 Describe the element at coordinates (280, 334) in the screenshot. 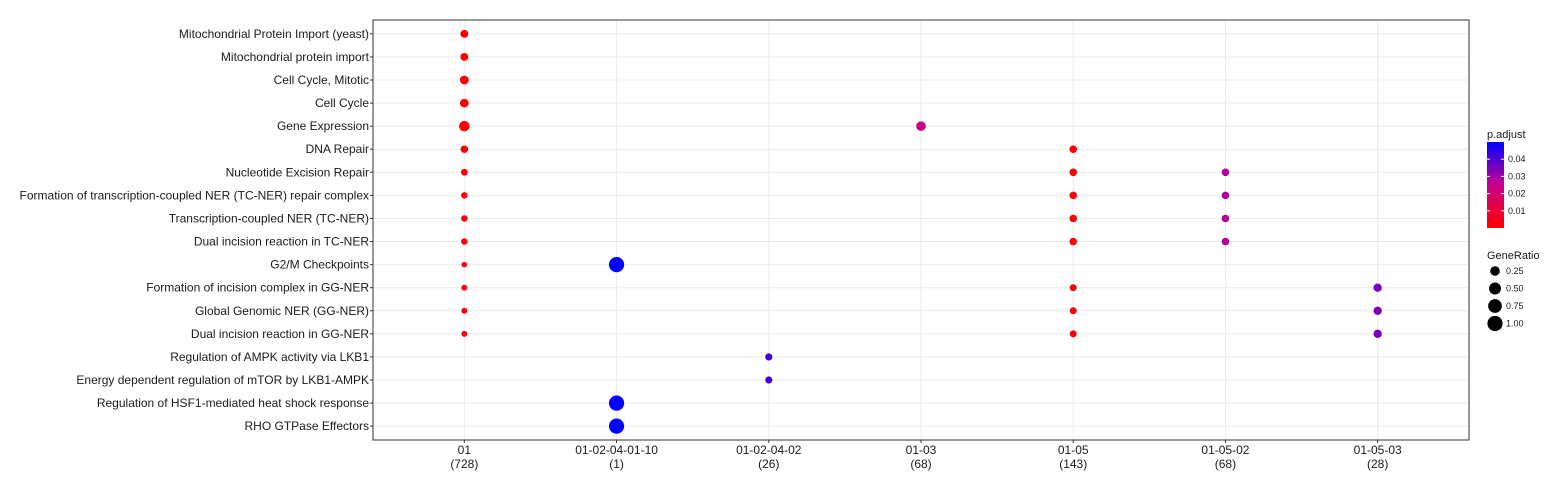

I see `y-tick-label: Dual incision reaction in GG-NER` at that location.